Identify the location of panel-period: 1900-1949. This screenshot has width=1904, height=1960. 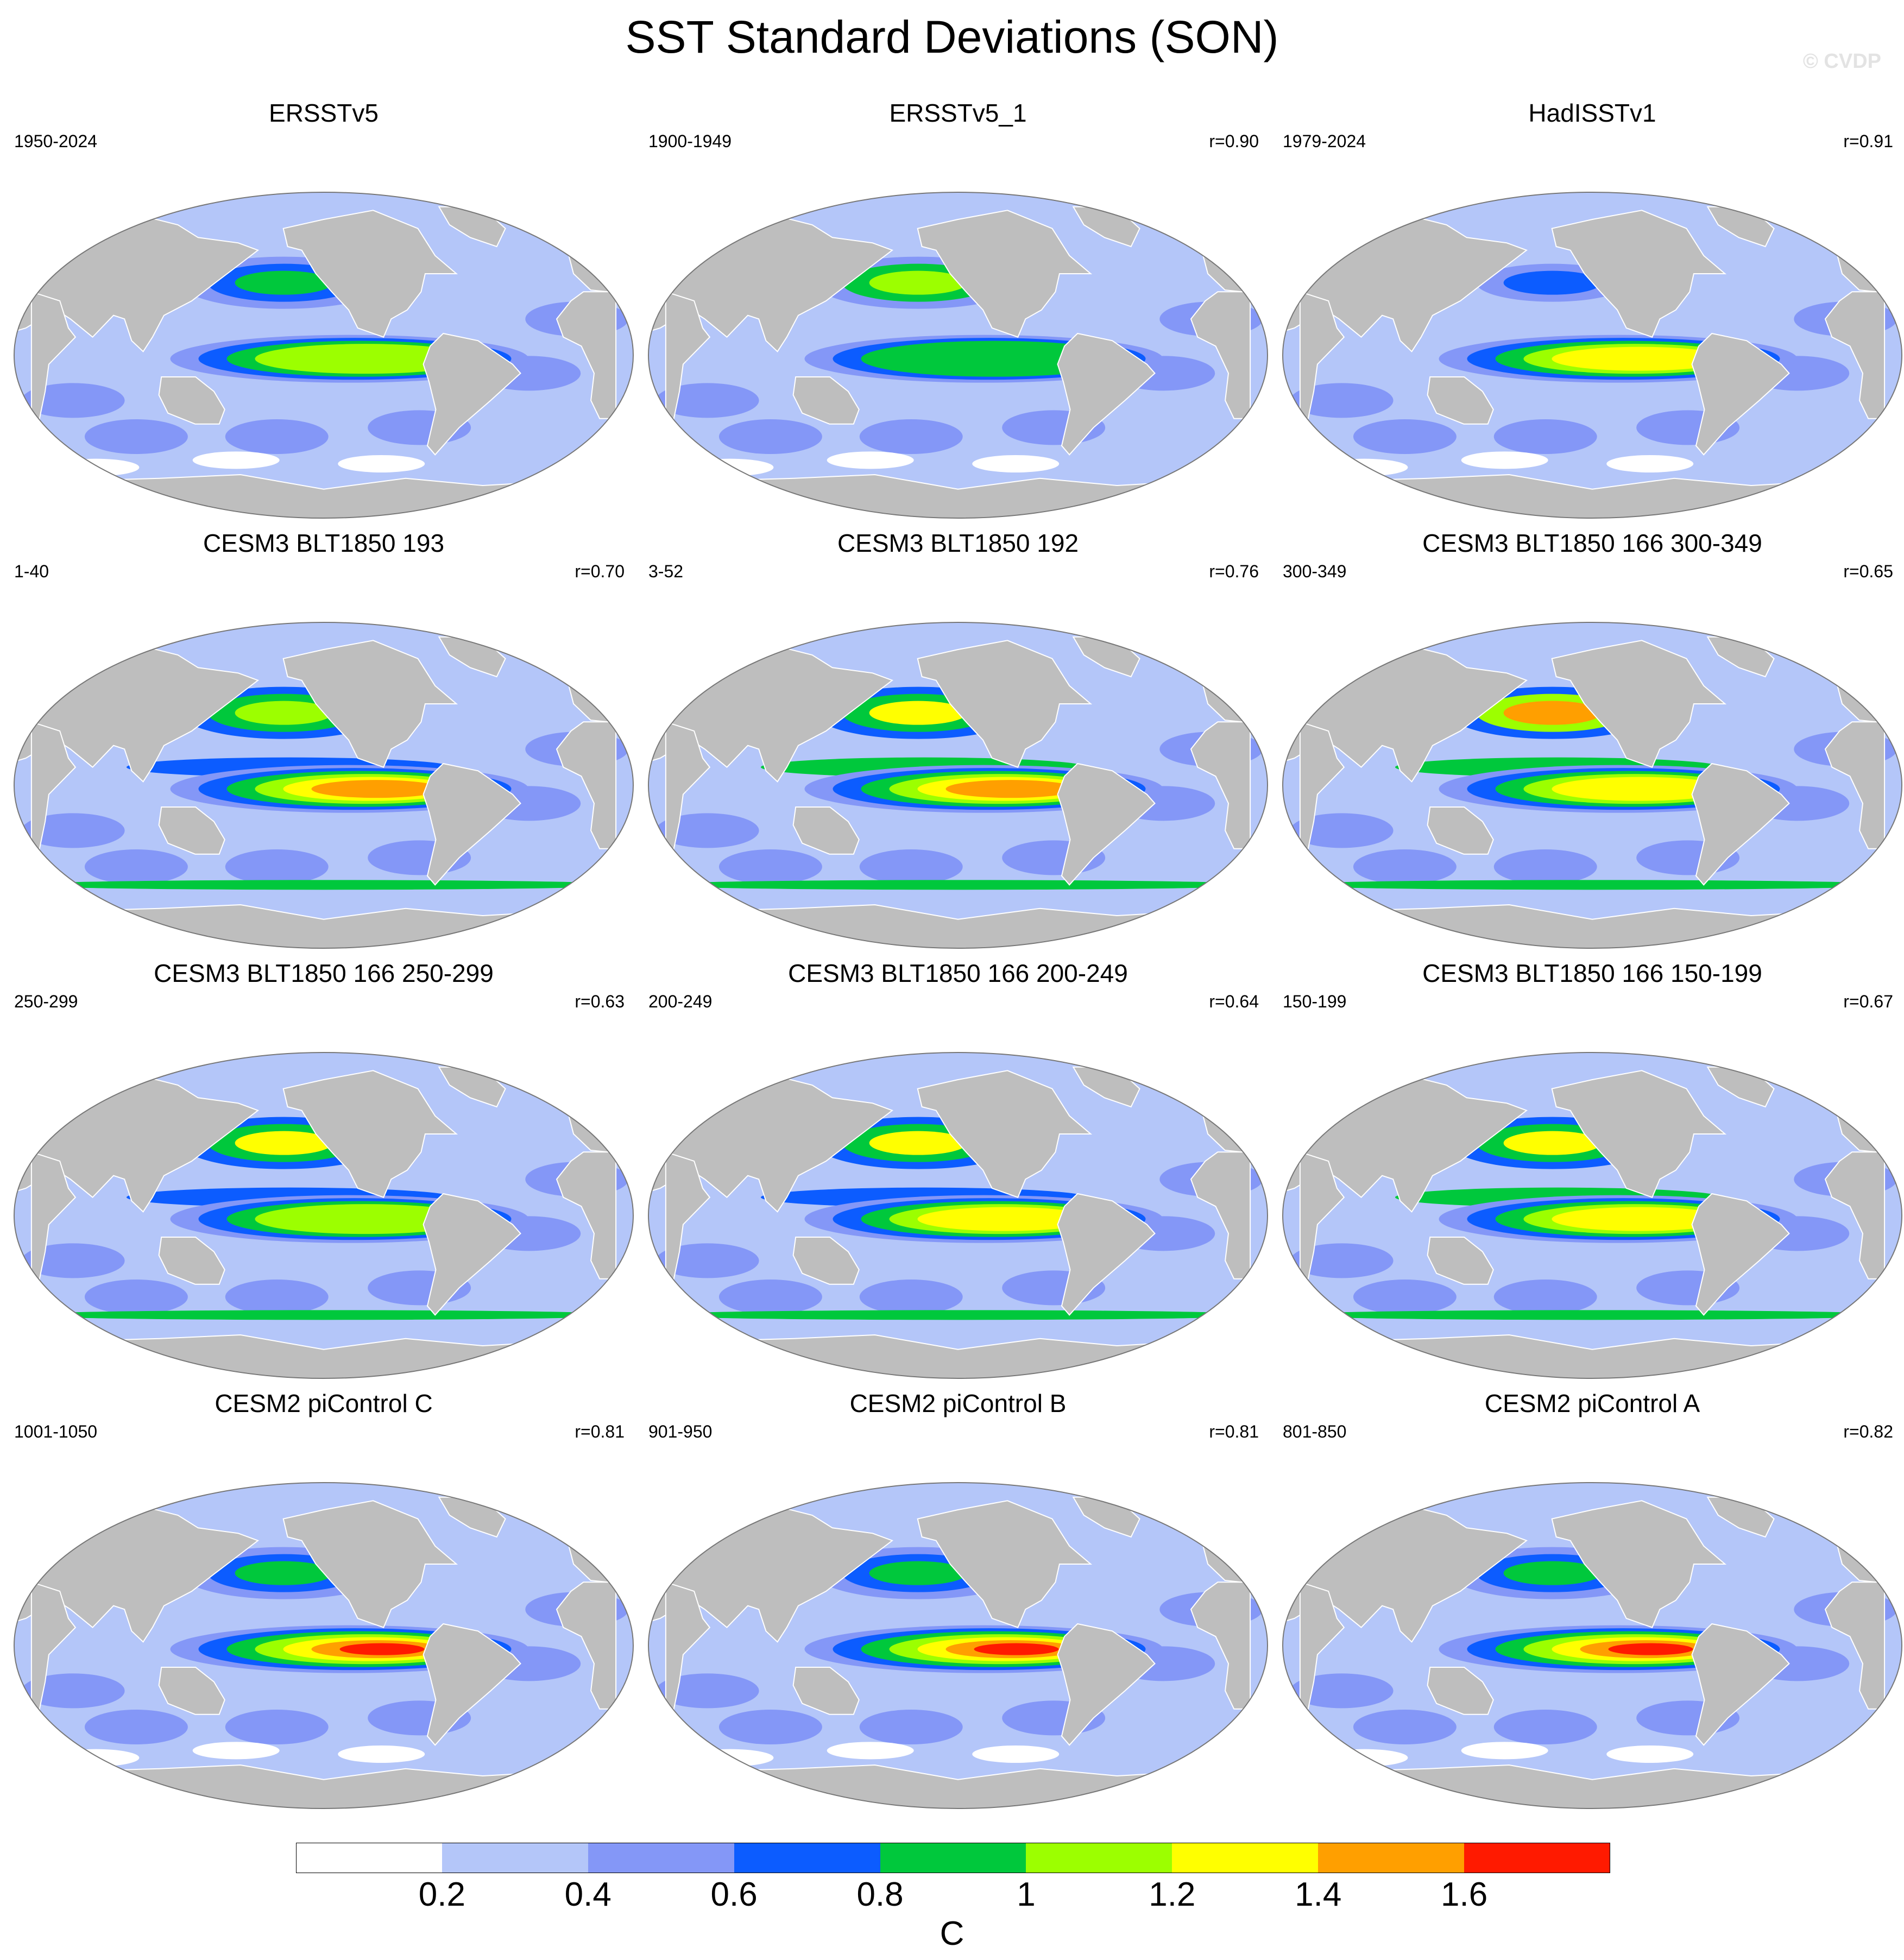
(690, 141).